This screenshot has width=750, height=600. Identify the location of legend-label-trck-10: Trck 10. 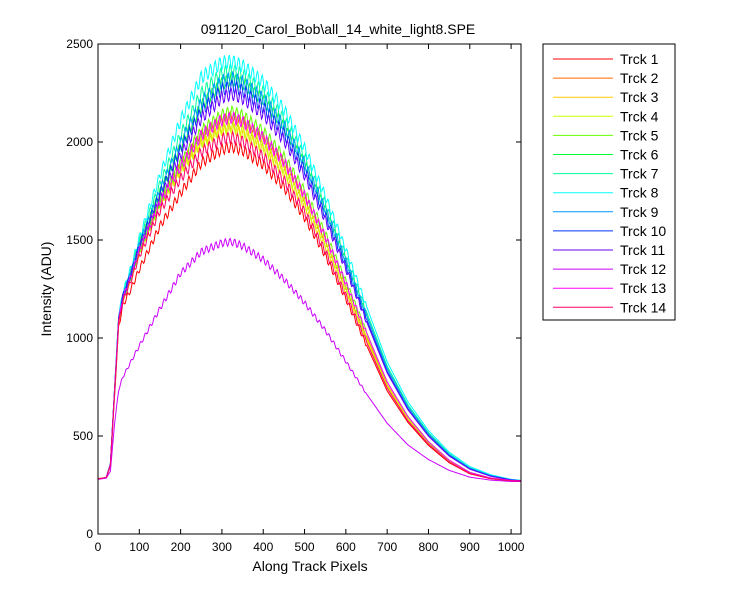
(643, 231).